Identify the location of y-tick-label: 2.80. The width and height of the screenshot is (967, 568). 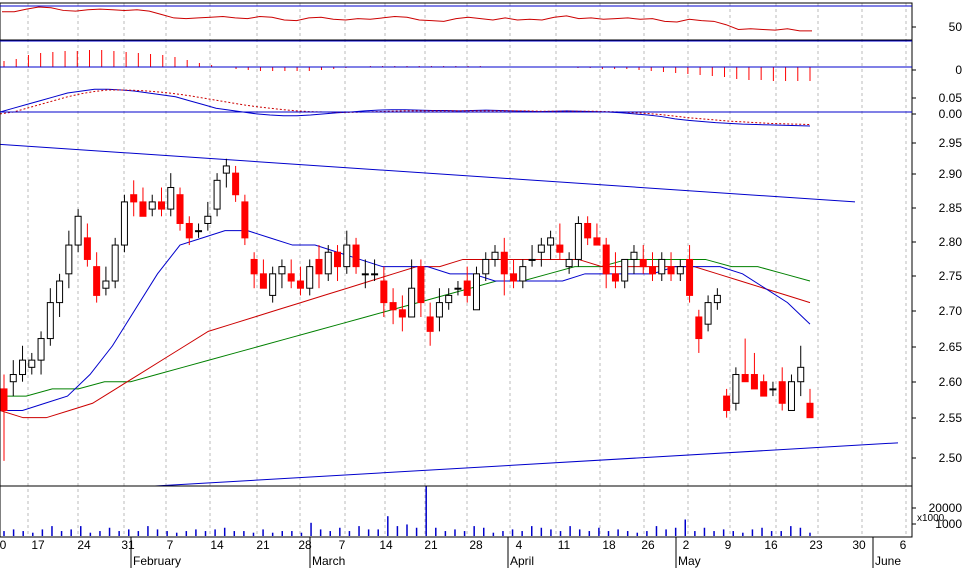
(951, 242).